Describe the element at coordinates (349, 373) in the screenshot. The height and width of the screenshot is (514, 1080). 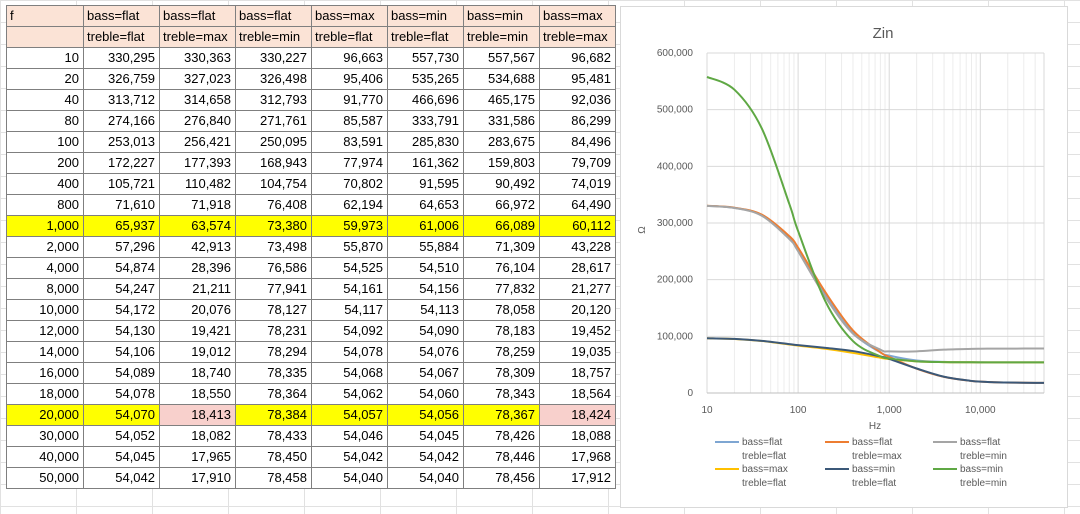
I see `impedance-cell: 54,068` at that location.